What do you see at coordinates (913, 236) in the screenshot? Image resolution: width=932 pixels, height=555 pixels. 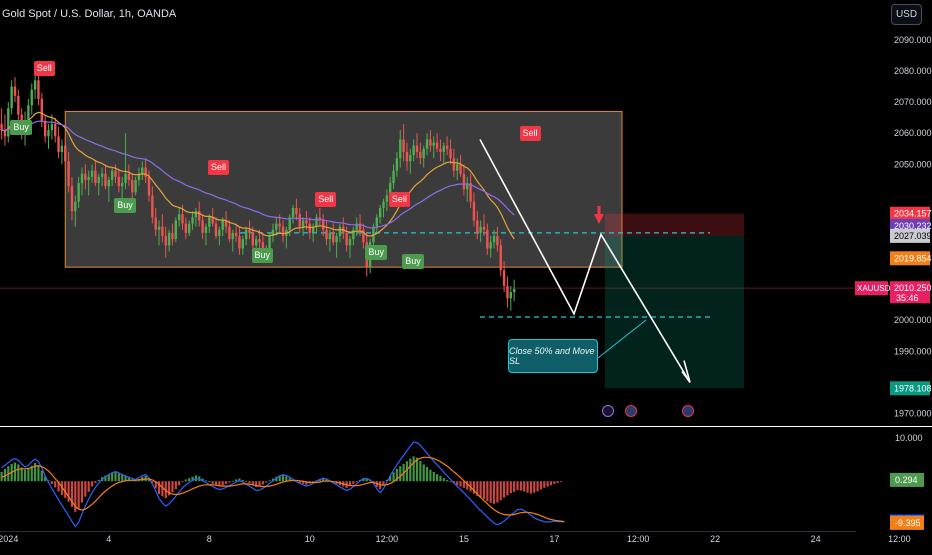 I see `price-badge-label: 2027.039` at bounding box center [913, 236].